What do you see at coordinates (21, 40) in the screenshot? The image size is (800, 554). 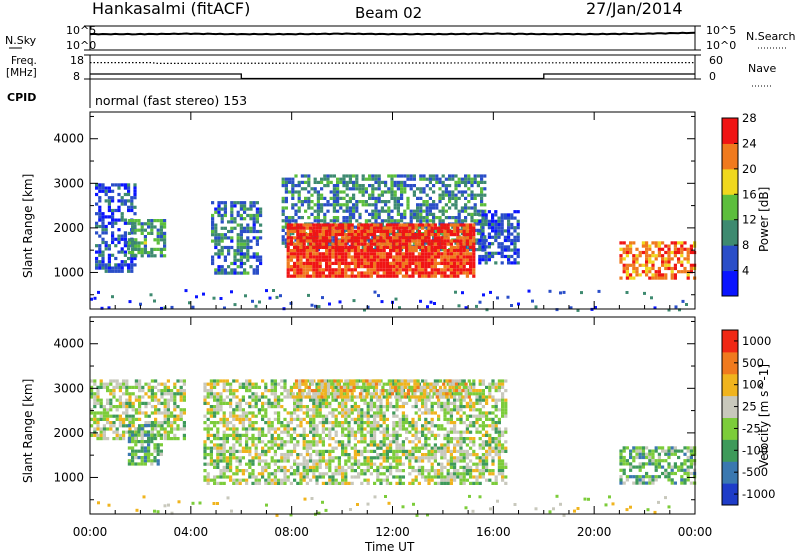 I see `nsky-label: N.Sky` at bounding box center [21, 40].